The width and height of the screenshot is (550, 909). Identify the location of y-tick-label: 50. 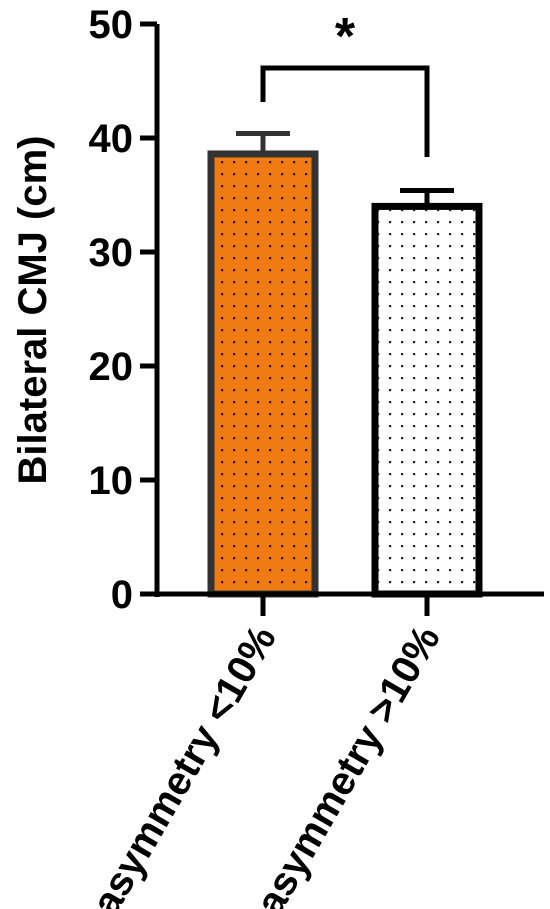
(111, 25).